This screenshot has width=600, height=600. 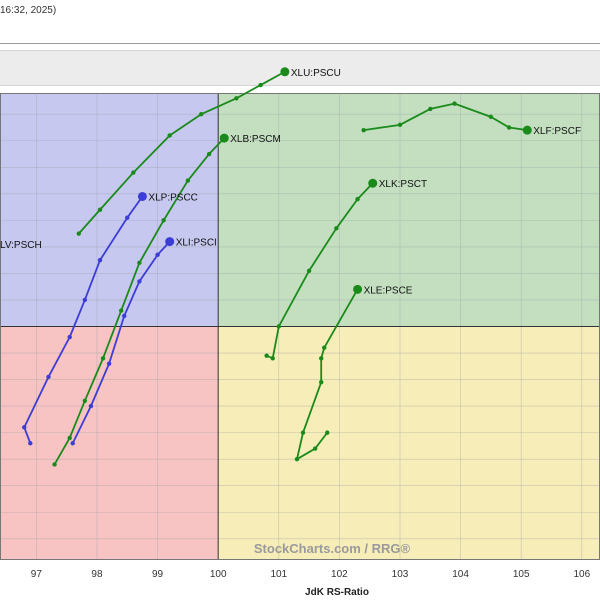 I want to click on head-xlu-pscu, so click(x=285, y=72).